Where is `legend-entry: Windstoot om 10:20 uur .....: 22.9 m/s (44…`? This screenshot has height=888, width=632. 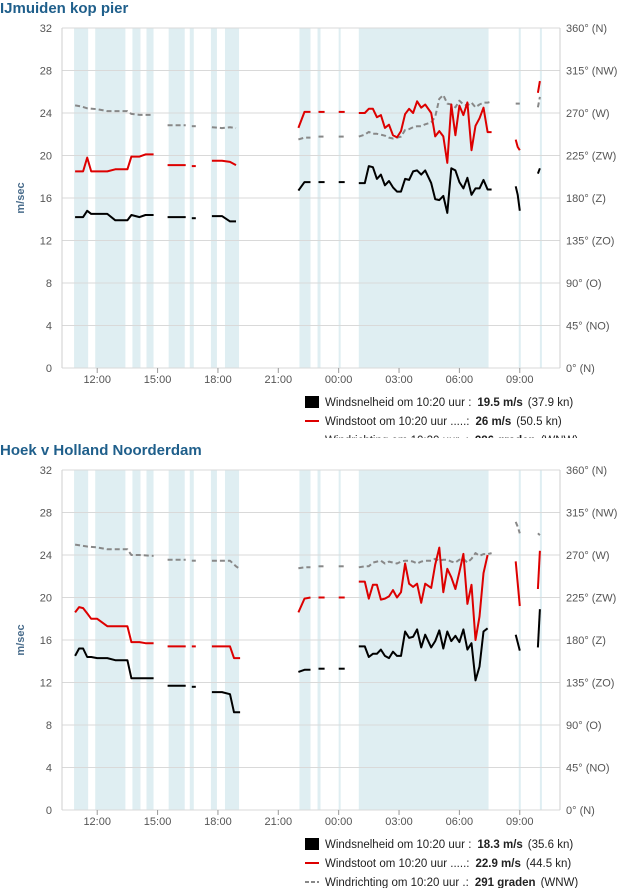 legend-entry: Windstoot om 10:20 uur .....: 22.9 m/s (44… is located at coordinates (448, 864).